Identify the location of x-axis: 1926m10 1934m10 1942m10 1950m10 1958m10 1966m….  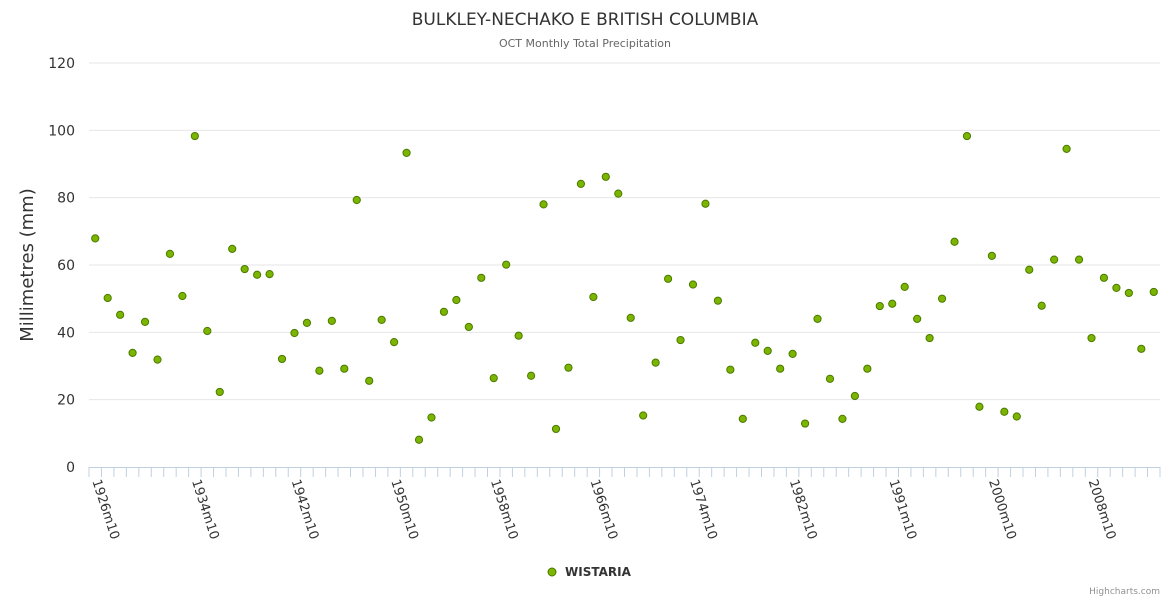
(624, 504).